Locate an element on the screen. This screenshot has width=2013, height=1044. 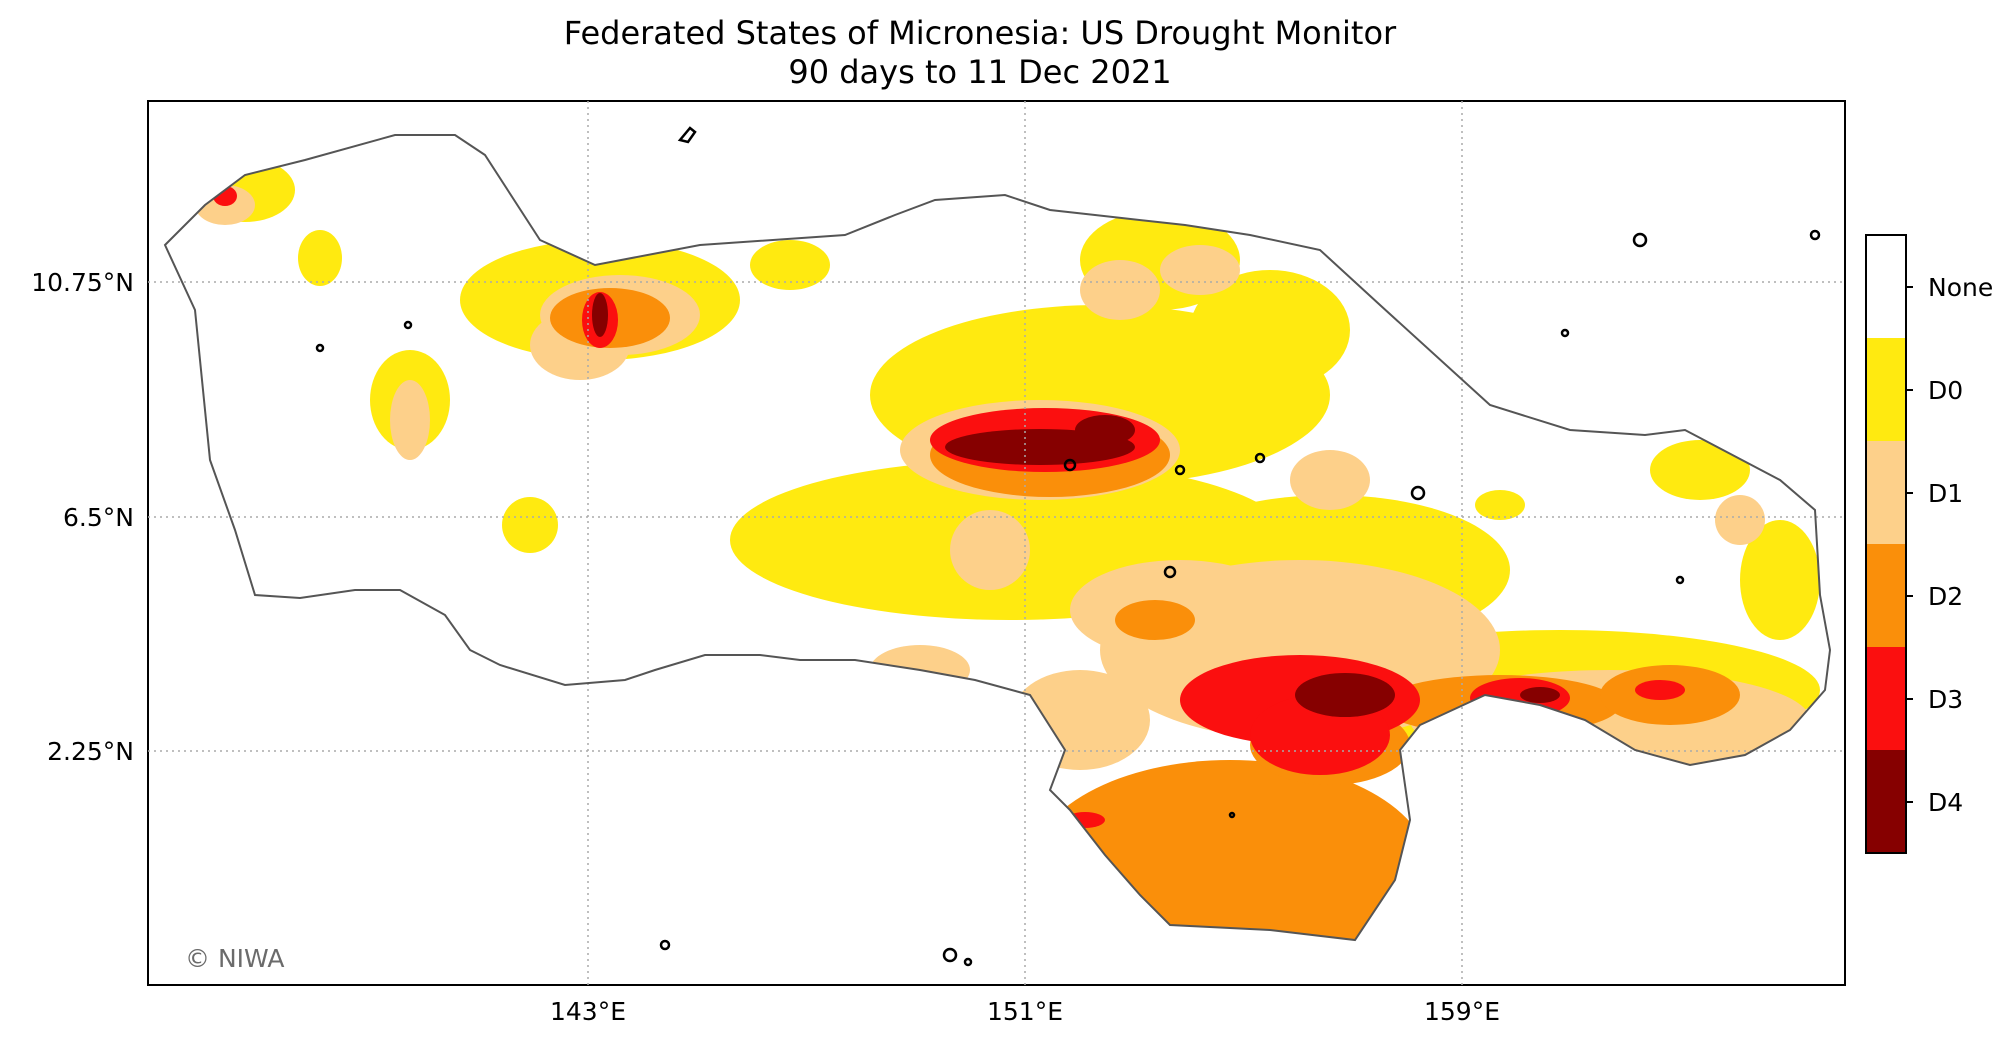
map-subtitle: 90 days to 11 Dec 2021 is located at coordinates (980, 72).